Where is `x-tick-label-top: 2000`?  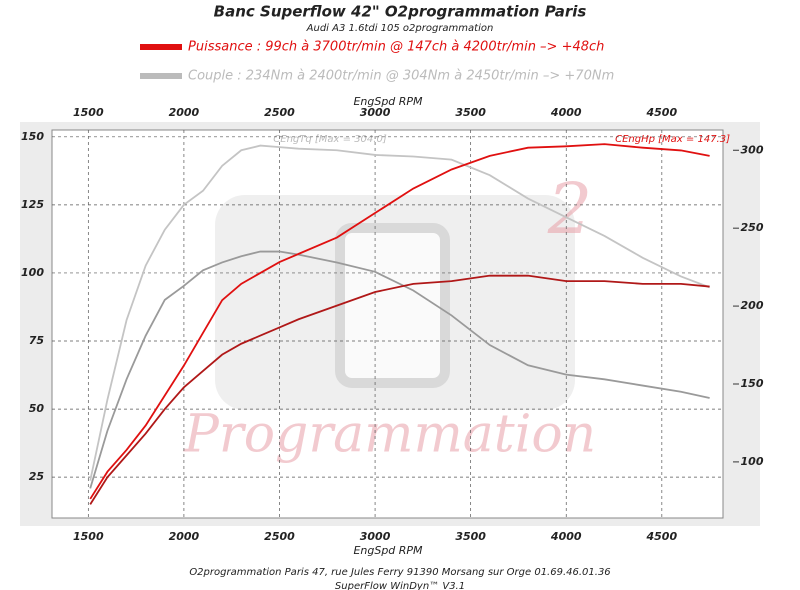 x-tick-label-top: 2000 is located at coordinates (184, 112).